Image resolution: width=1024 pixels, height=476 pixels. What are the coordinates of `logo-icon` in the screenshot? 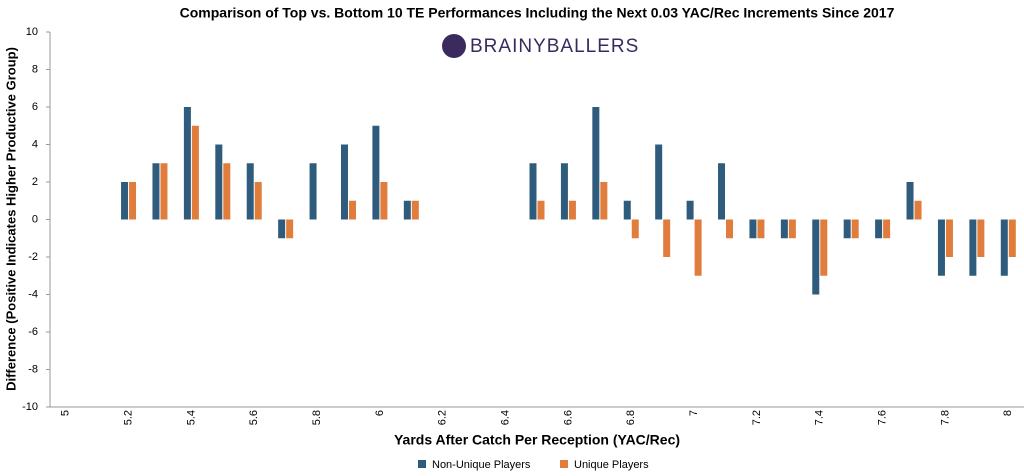 It's located at (454, 46).